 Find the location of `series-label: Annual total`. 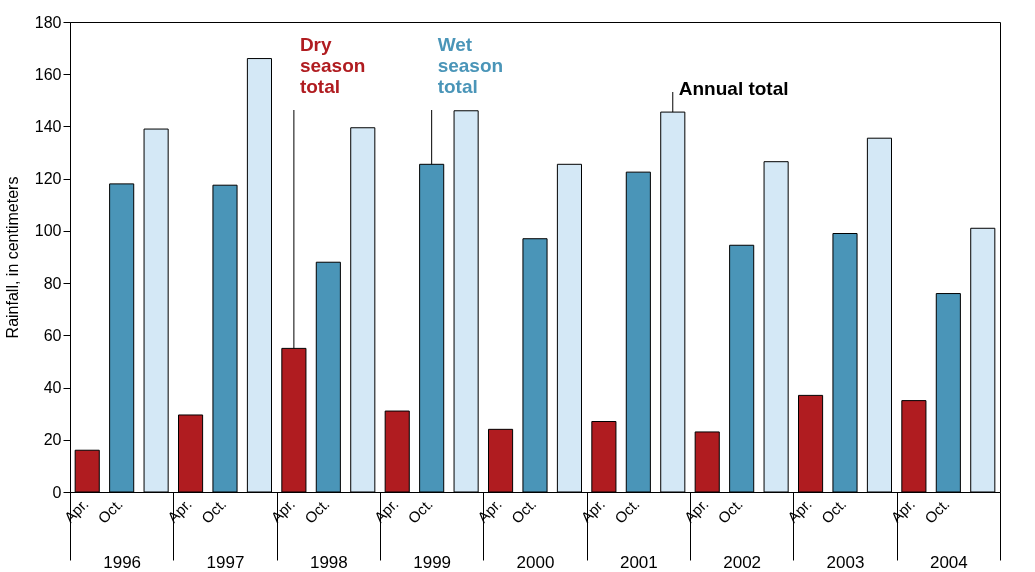

series-label: Annual total is located at coordinates (733, 88).